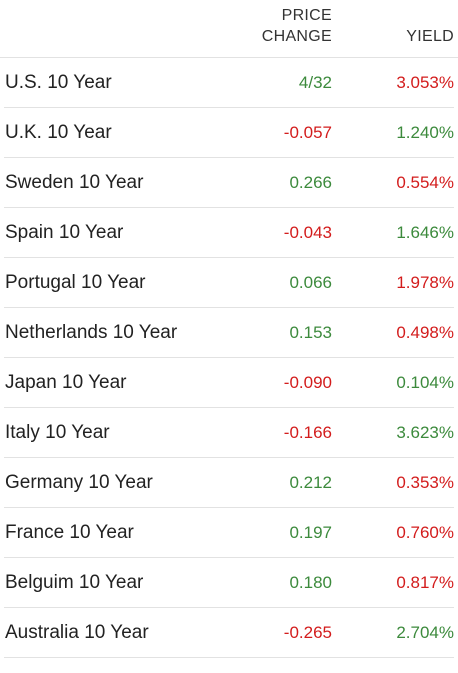 The image size is (458, 673). I want to click on price-change-value: -0.265, so click(307, 632).